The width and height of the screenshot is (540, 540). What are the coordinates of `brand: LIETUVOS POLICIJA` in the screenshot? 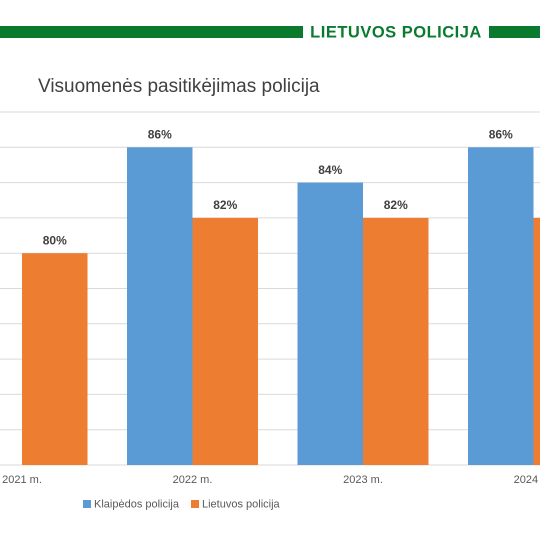 It's located at (396, 32).